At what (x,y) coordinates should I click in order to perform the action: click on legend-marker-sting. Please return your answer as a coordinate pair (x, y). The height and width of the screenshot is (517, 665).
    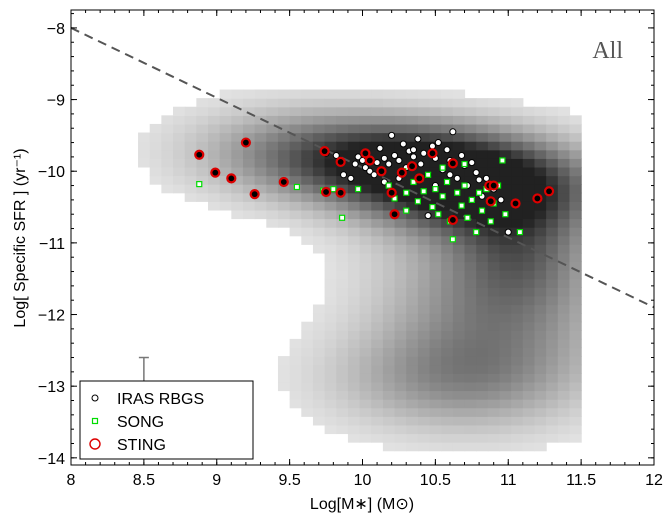
    Looking at the image, I should click on (95, 444).